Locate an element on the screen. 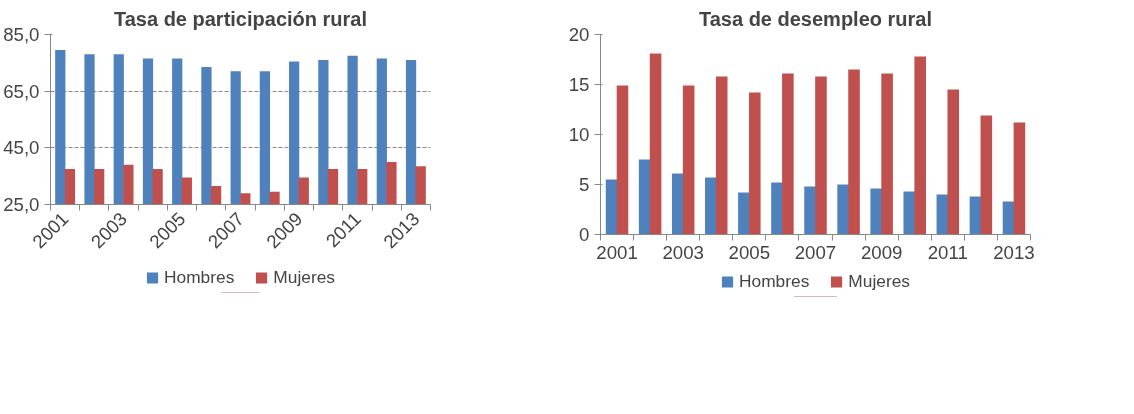 This screenshot has height=414, width=1134. y-tick-label: 0 is located at coordinates (584, 234).